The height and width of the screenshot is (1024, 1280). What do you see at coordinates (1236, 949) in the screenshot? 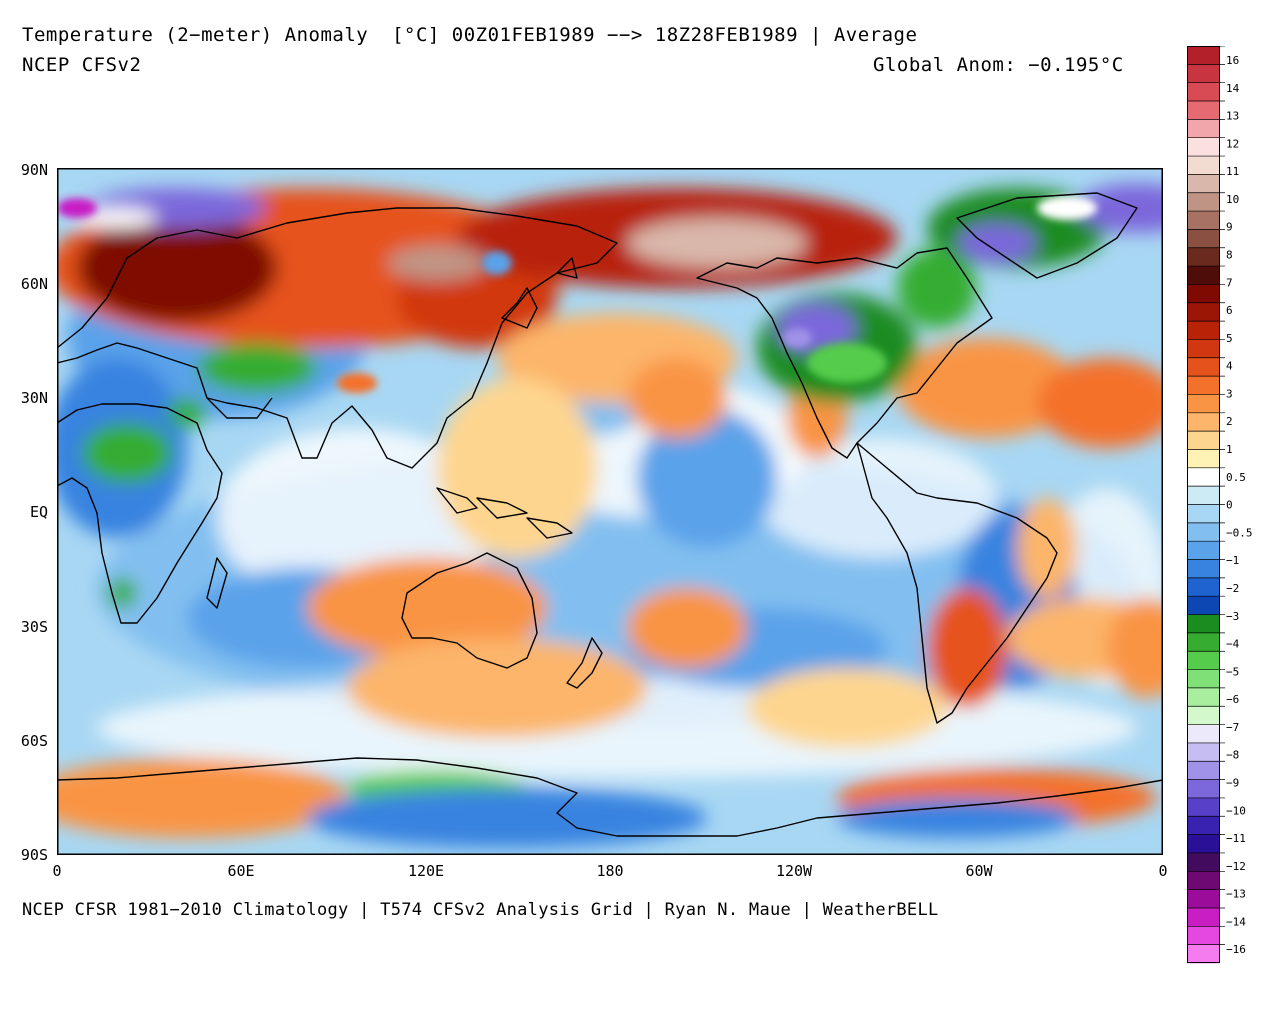
I see `legend-label: −16` at bounding box center [1236, 949].